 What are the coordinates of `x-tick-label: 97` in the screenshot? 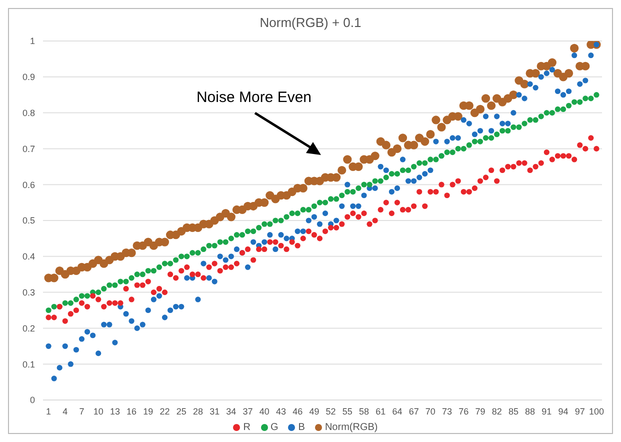 It's located at (579, 411).